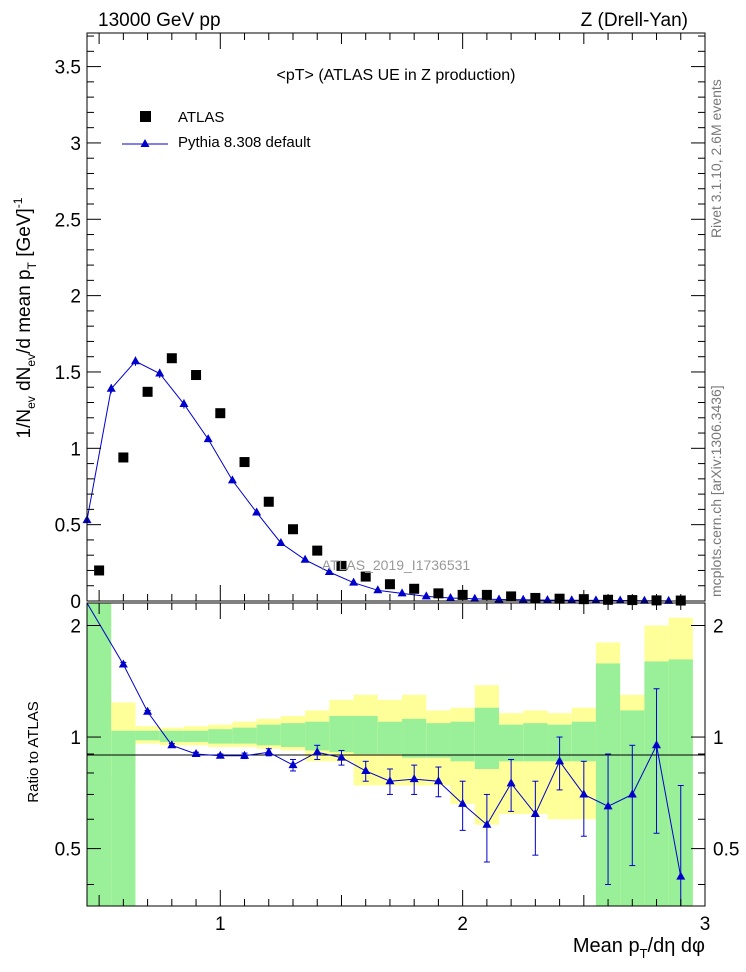 The width and height of the screenshot is (746, 972). I want to click on ratio-y-tick-label: 1, so click(75, 738).